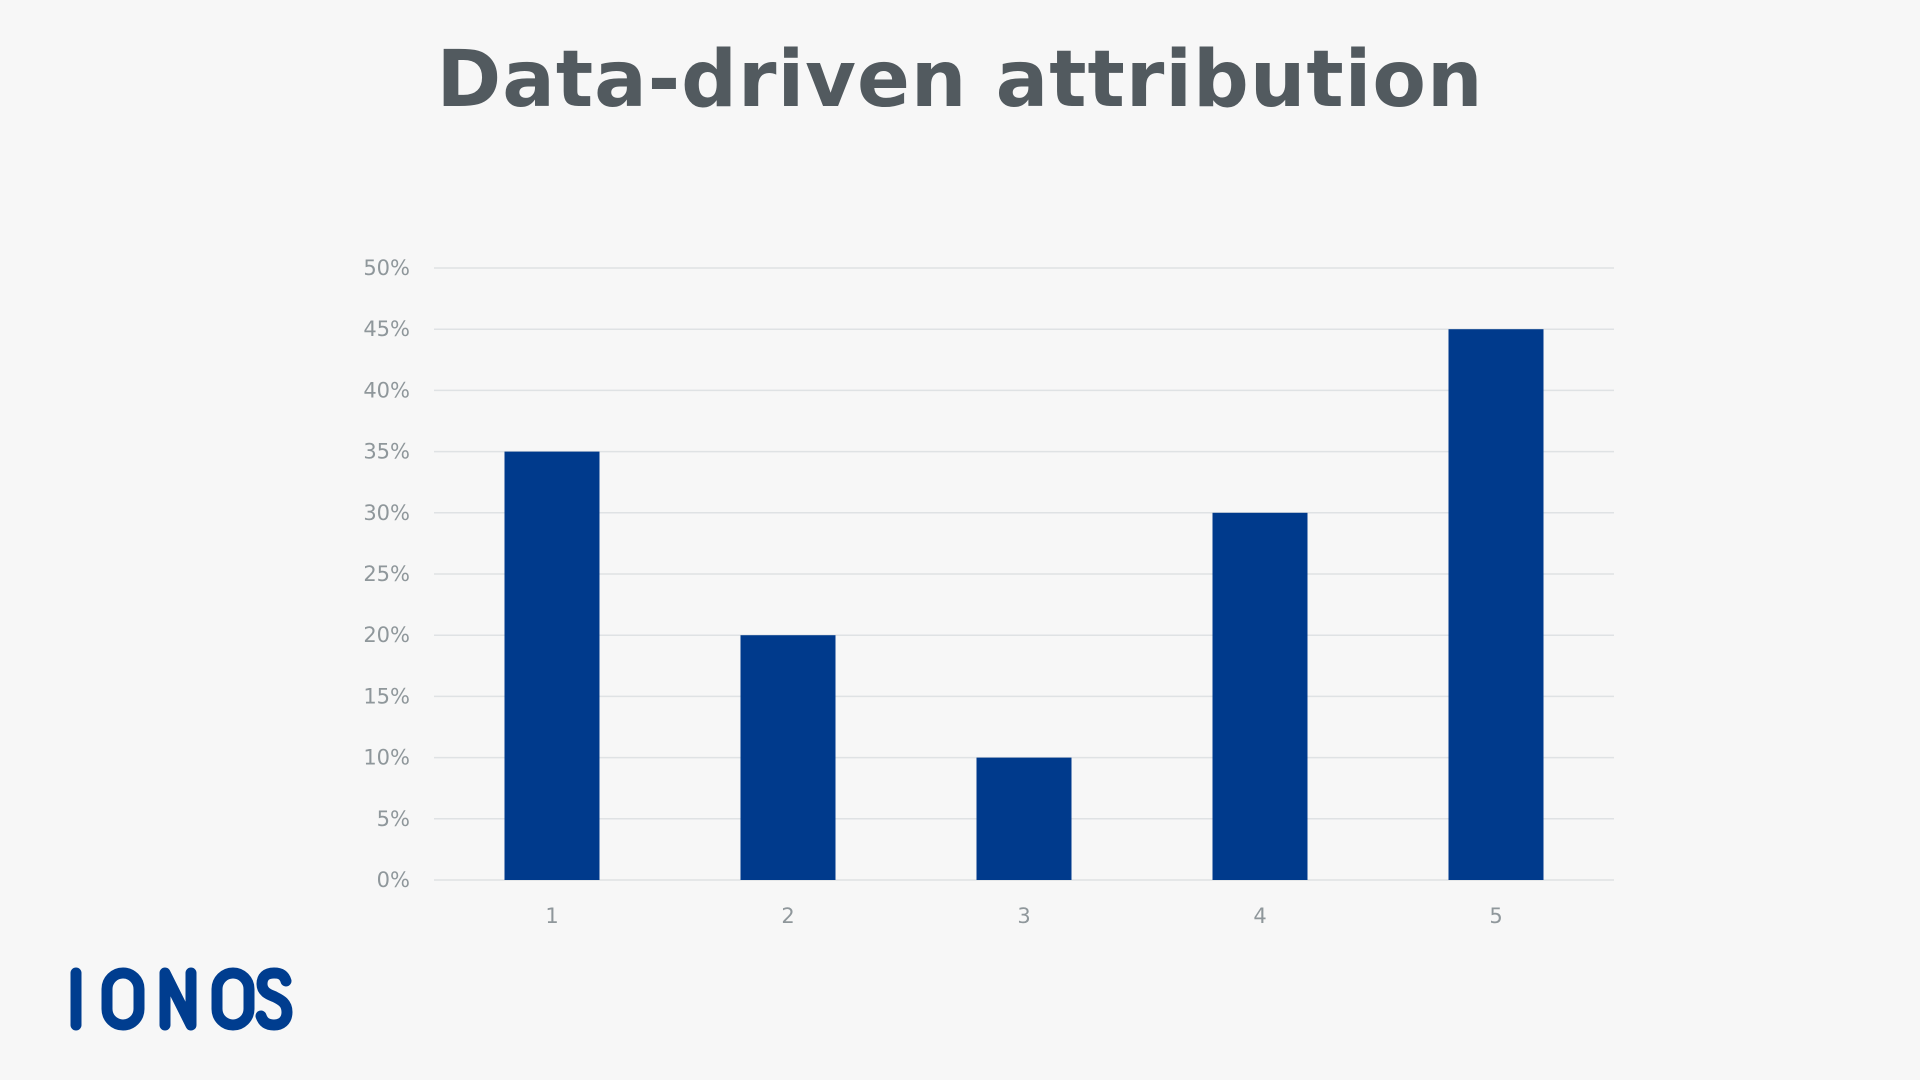 The image size is (1920, 1080). Describe the element at coordinates (386, 329) in the screenshot. I see `y-tick-label: 45%` at that location.